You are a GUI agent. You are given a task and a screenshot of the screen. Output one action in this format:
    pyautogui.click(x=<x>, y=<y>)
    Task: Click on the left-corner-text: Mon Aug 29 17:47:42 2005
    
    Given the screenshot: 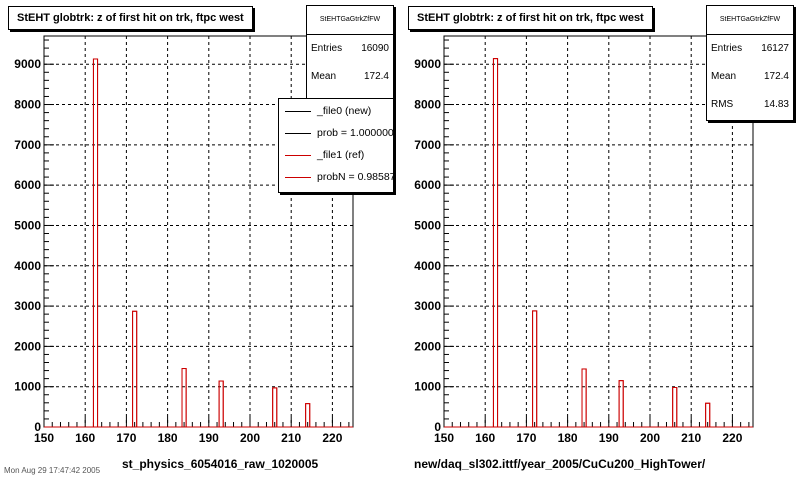 What is the action you would take?
    pyautogui.click(x=52, y=470)
    